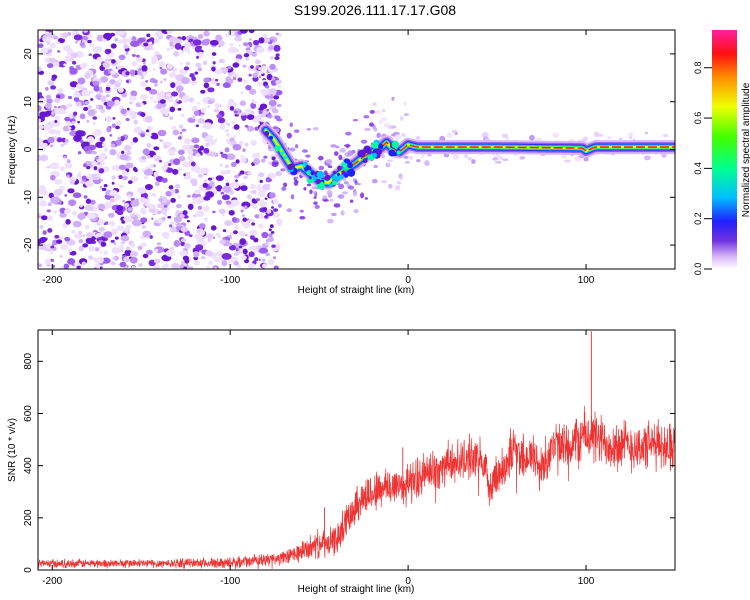 The image size is (750, 600). What do you see at coordinates (12, 450) in the screenshot?
I see `snr-y-label: SNR (10 * v/v)` at bounding box center [12, 450].